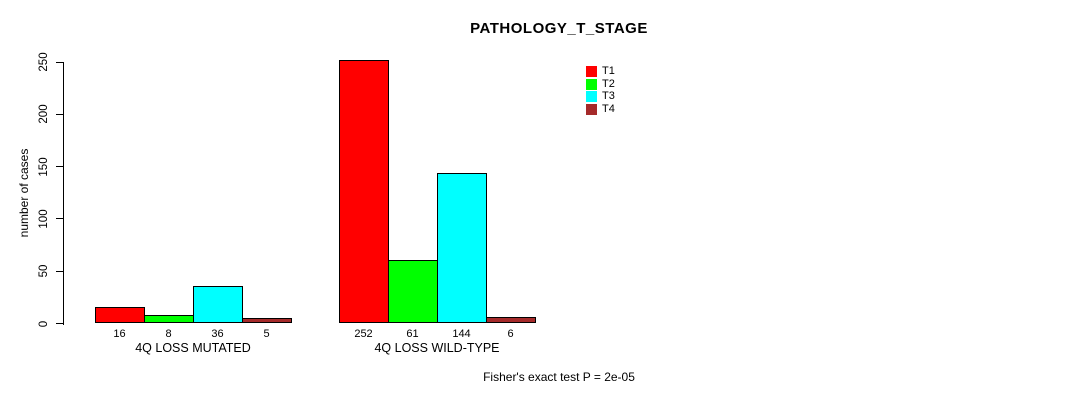  I want to click on legend-item: T3, so click(600, 97).